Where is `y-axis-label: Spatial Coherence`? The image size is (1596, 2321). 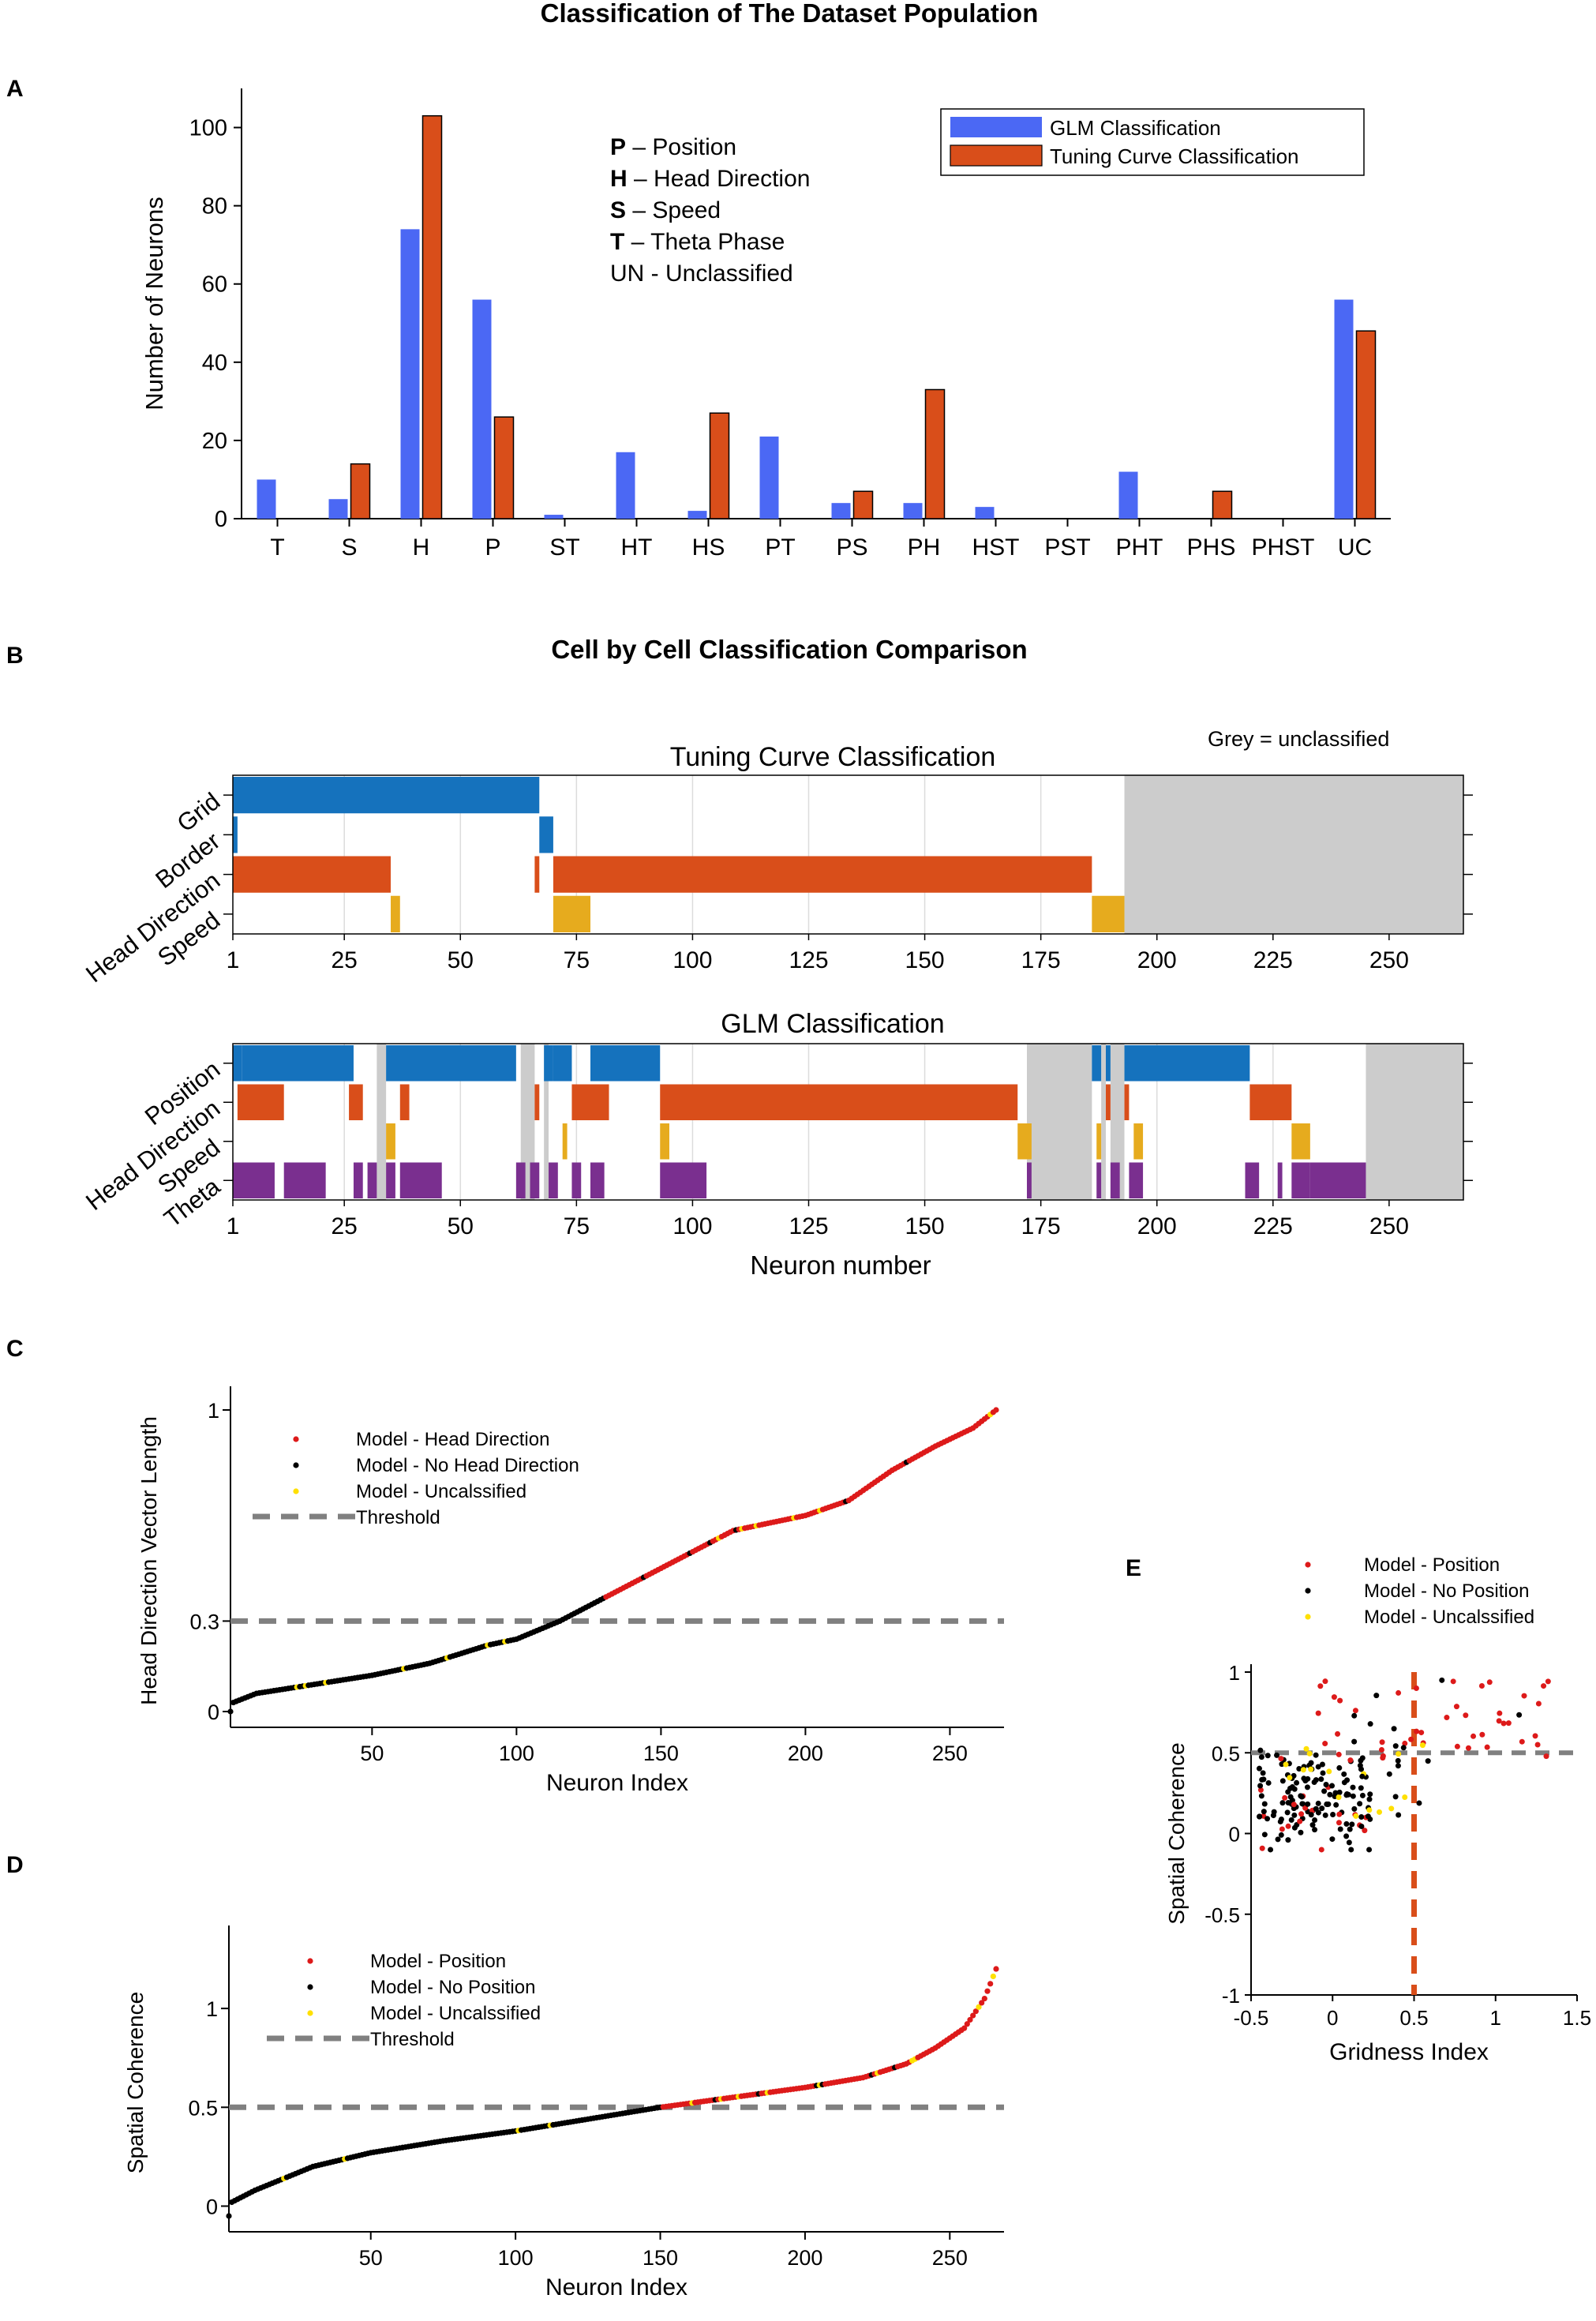 y-axis-label: Spatial Coherence is located at coordinates (1177, 1833).